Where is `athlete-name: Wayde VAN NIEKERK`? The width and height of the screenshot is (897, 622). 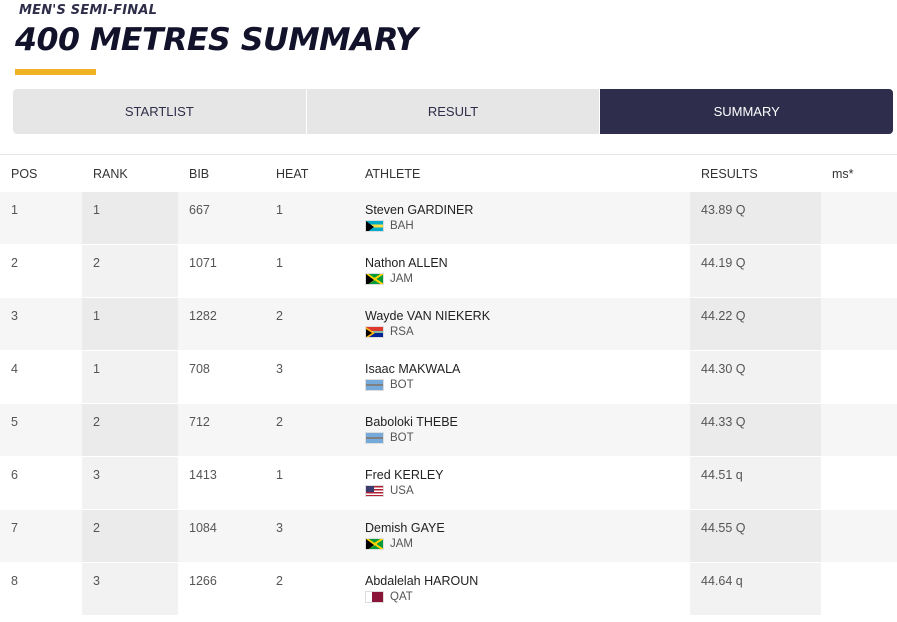
athlete-name: Wayde VAN NIEKERK is located at coordinates (428, 316).